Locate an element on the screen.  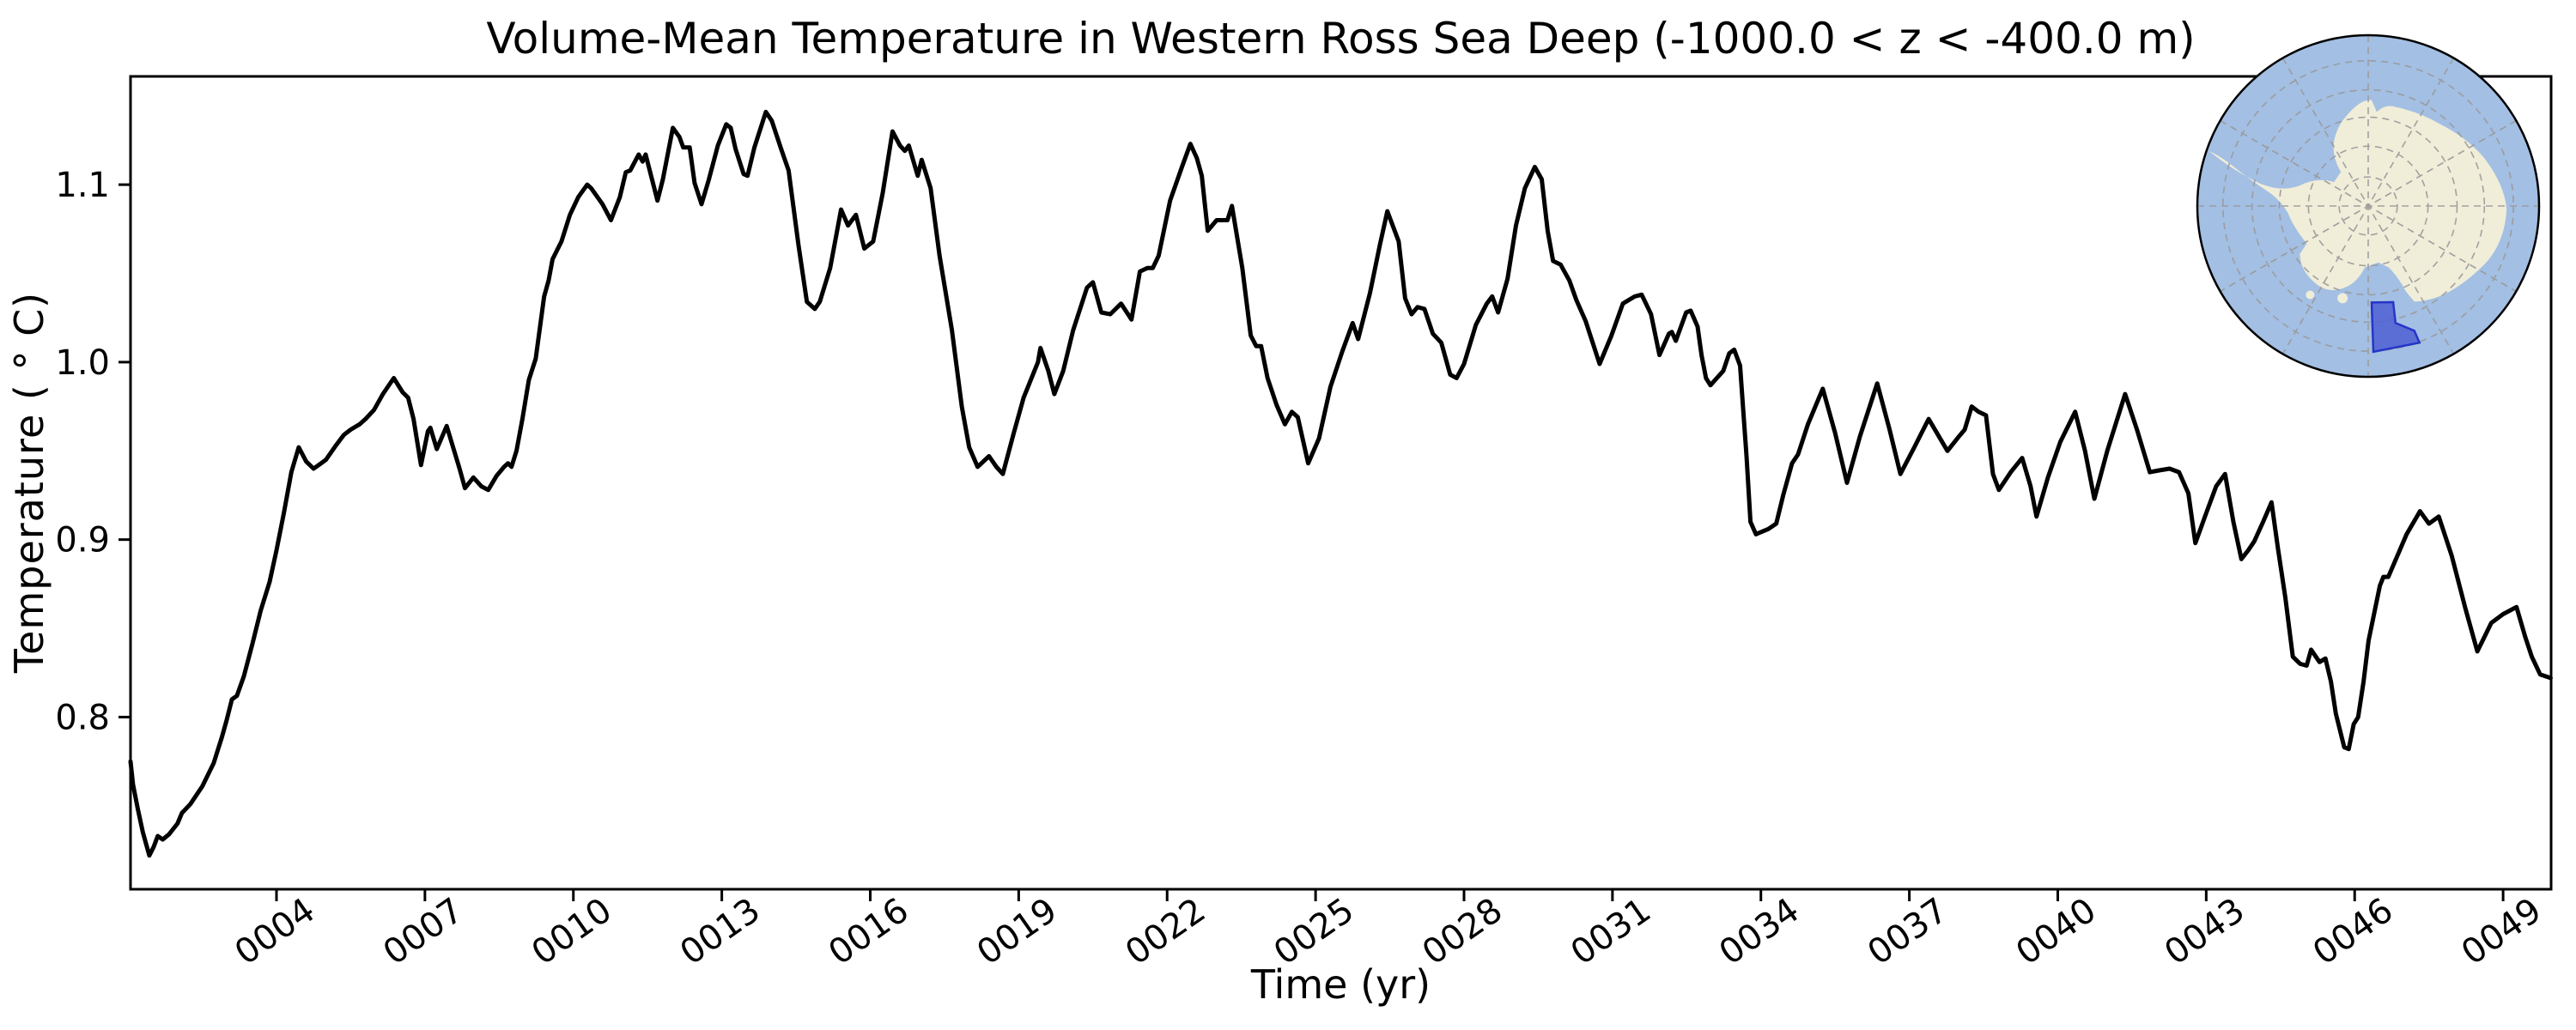
inset-graticule is located at coordinates (2368, 206).